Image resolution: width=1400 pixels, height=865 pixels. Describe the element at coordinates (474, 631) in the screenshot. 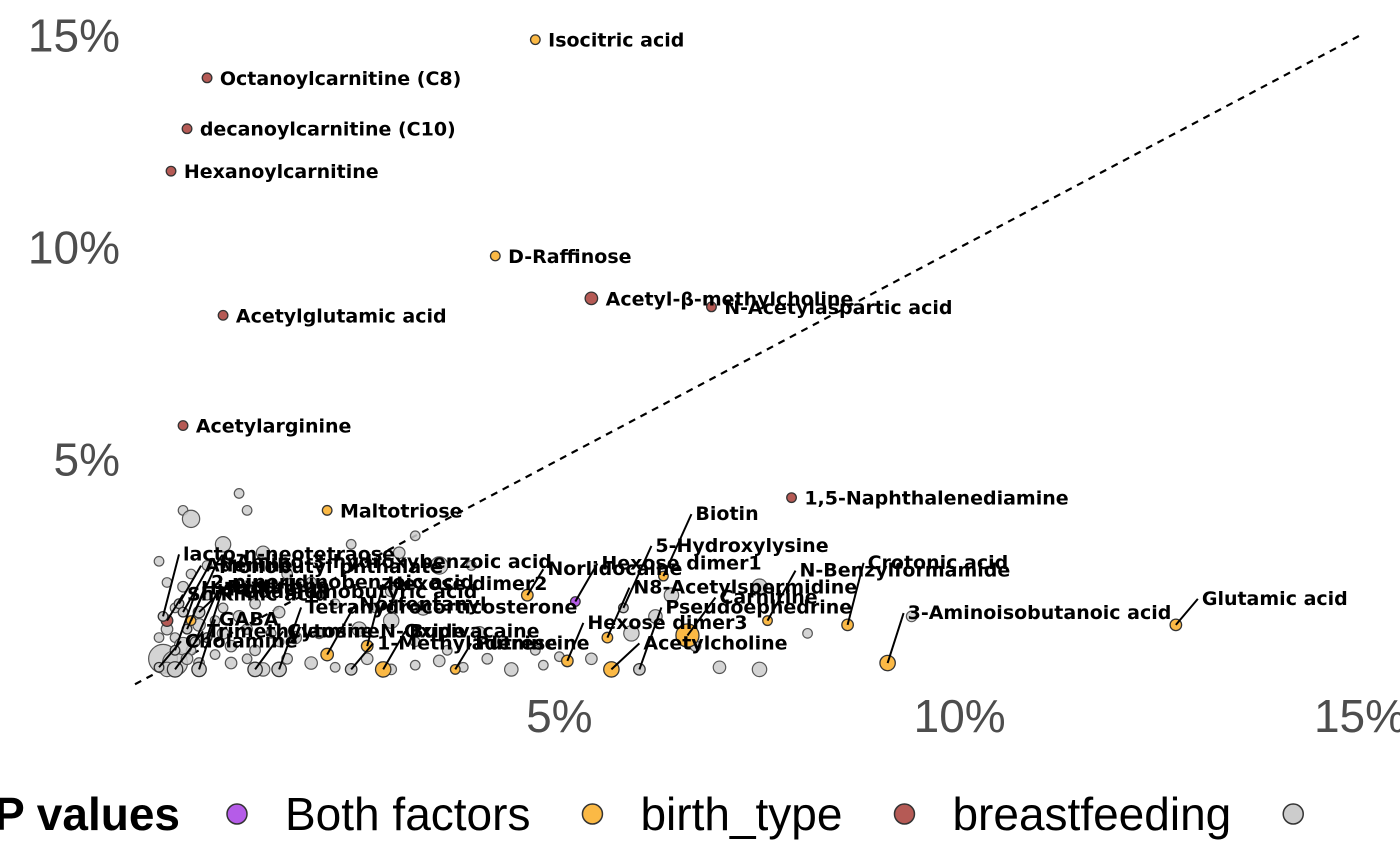

I see `point-label-bupivacaine: Bupivacaine` at that location.